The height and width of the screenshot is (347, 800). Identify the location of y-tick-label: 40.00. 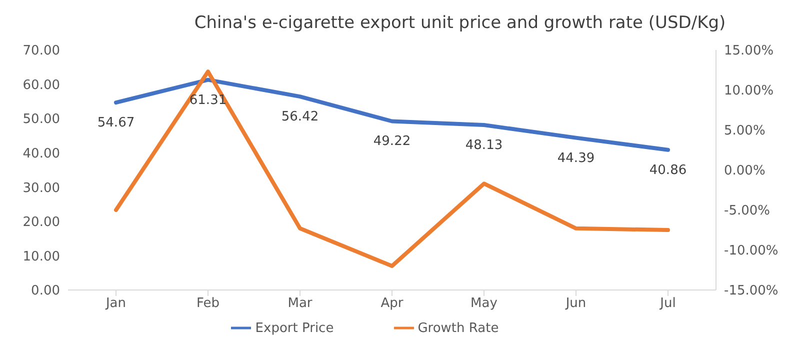
(41, 154).